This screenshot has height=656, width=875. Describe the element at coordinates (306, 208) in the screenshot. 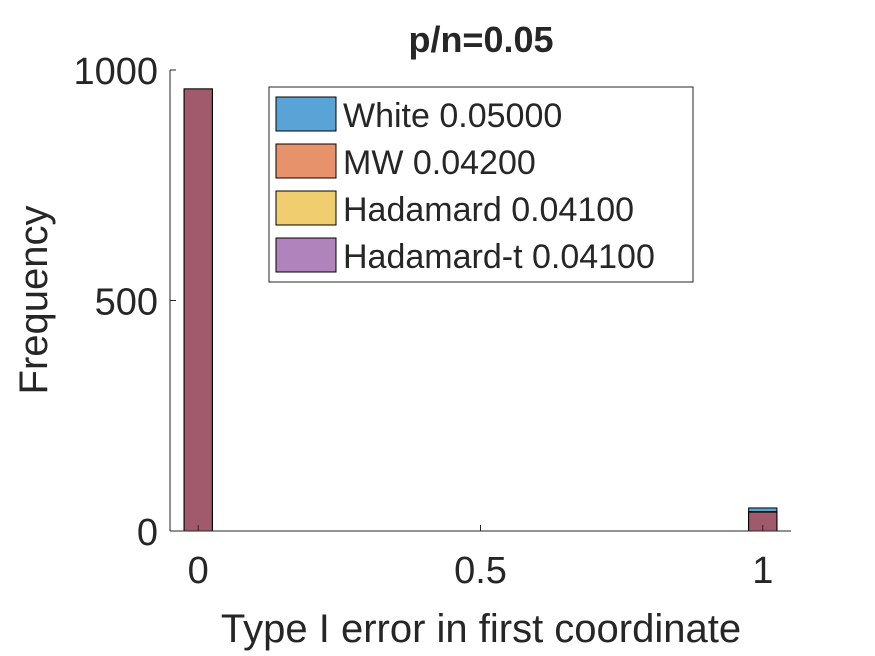

I see `legend-swatch-hadamard` at that location.